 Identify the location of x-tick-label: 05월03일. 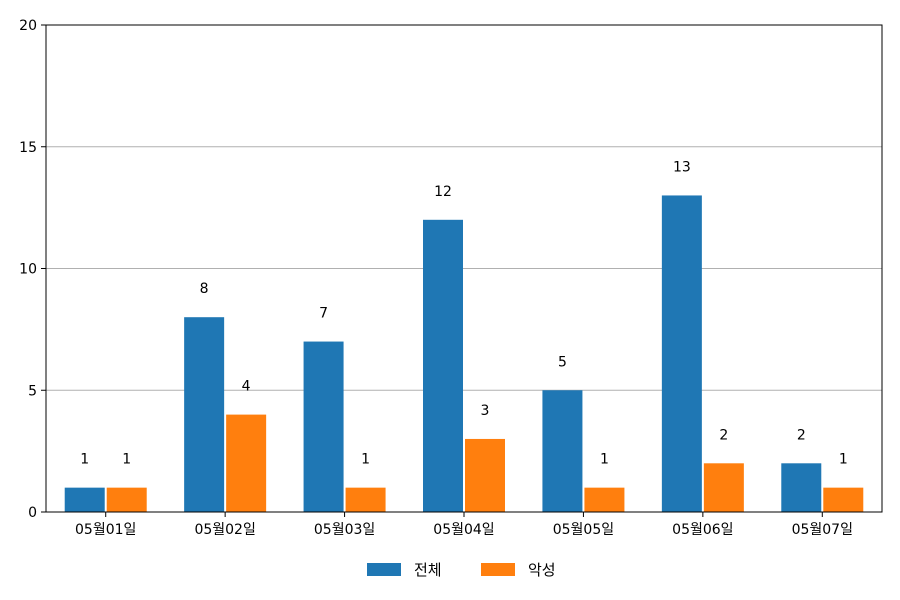
(344, 530).